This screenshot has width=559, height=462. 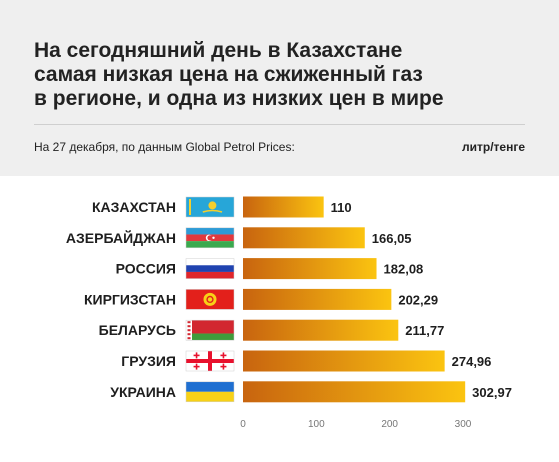 I want to click on belarus-flag, so click(x=210, y=330).